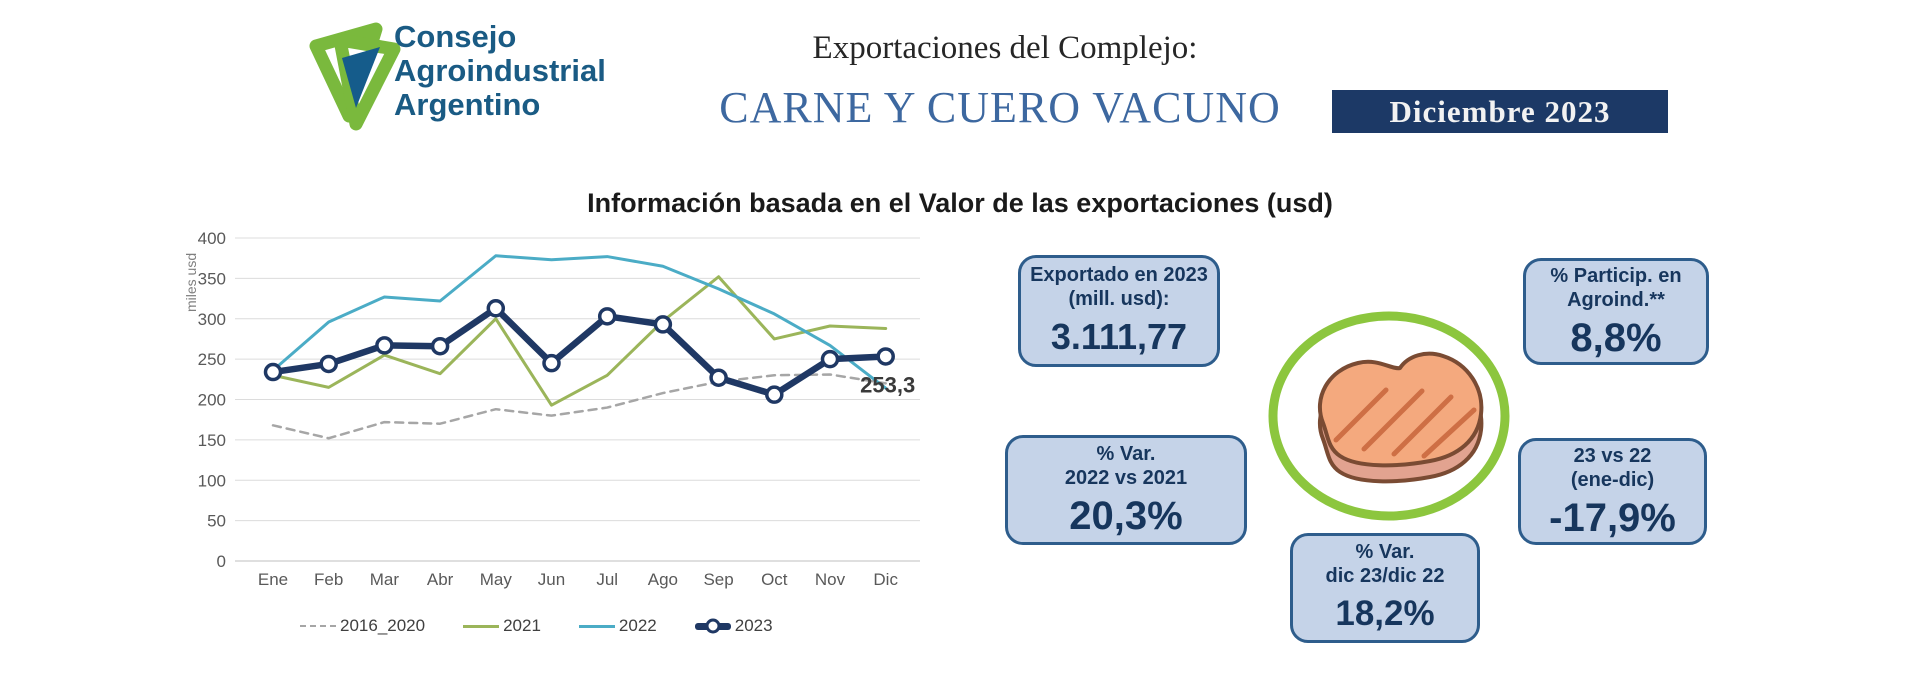  What do you see at coordinates (1612, 517) in the screenshot?
I see `stat-value: -17,9%` at bounding box center [1612, 517].